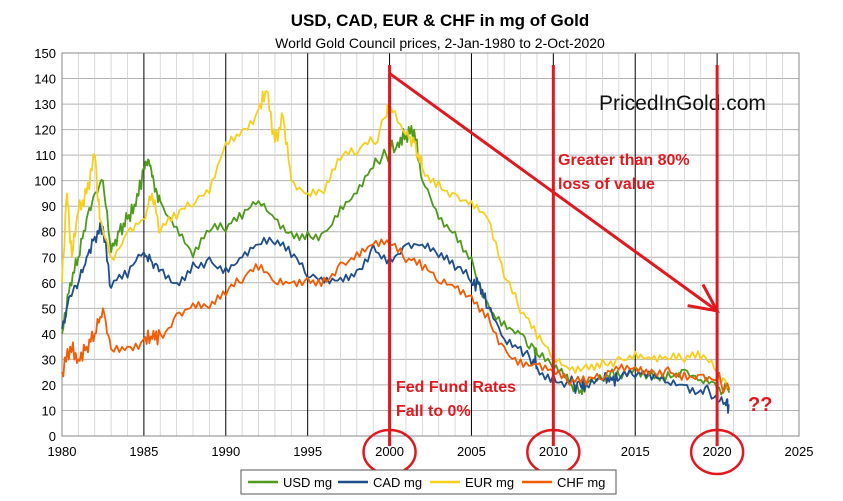 This screenshot has height=501, width=843. Describe the element at coordinates (49, 410) in the screenshot. I see `y-tick-label-10: 10` at that location.